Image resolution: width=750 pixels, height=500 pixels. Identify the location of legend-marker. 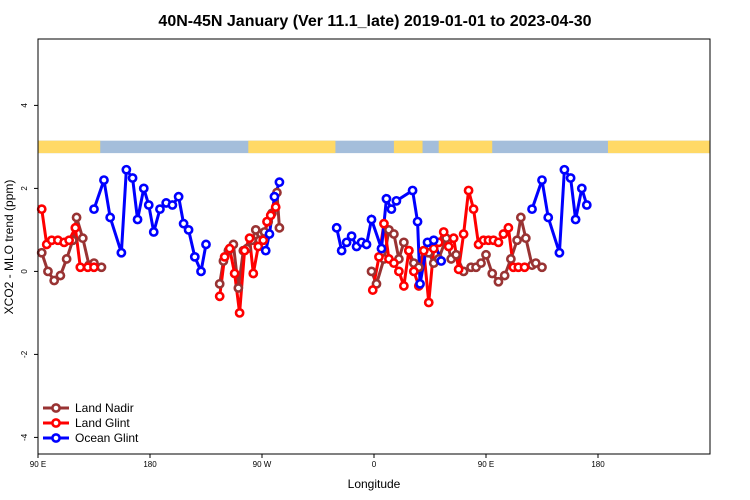
(56, 438).